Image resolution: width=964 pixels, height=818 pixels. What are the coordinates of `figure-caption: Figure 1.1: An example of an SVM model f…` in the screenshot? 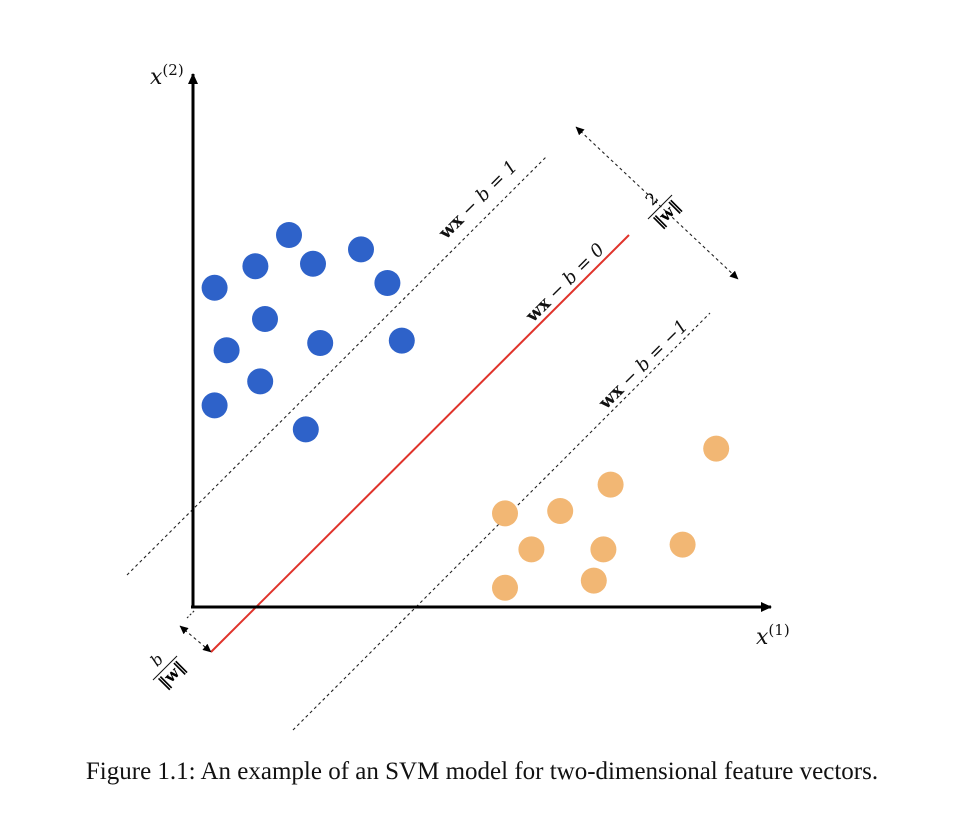 It's located at (482, 771).